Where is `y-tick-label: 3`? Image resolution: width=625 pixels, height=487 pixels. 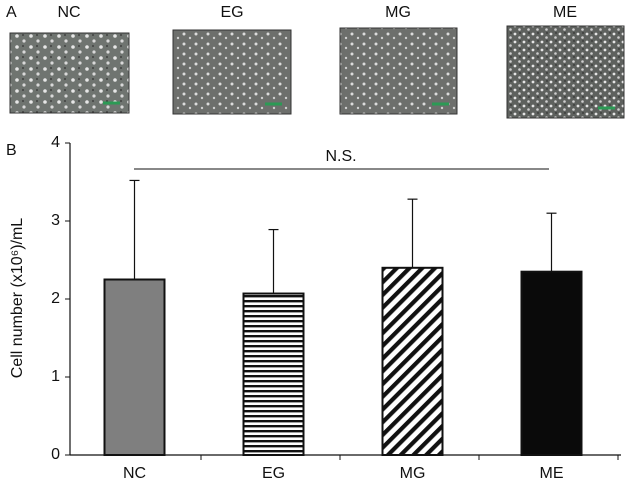 y-tick-label: 3 is located at coordinates (55, 220).